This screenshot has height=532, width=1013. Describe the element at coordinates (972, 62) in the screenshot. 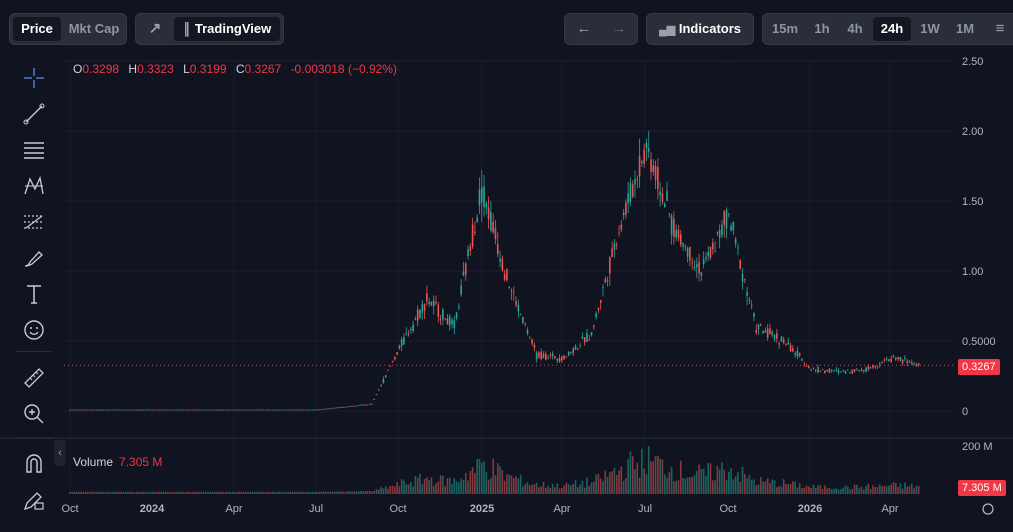

I see `y-tick-label: 2.50` at that location.